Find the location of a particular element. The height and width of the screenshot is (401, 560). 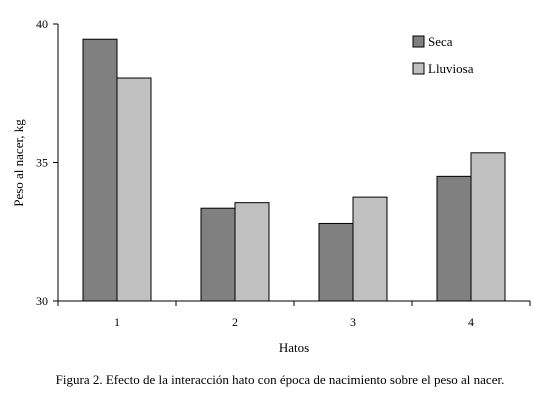

y-tick-label: 30 is located at coordinates (42, 301).